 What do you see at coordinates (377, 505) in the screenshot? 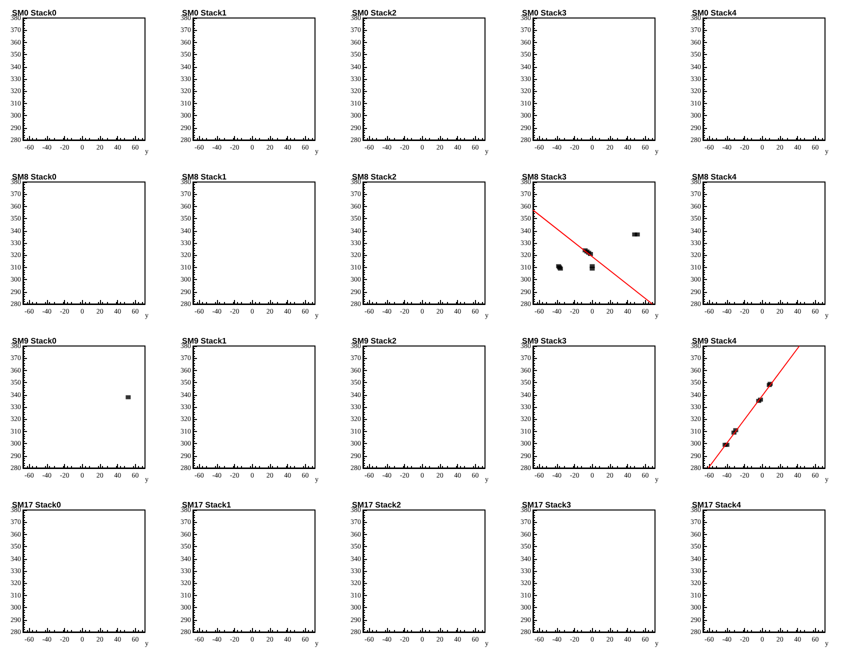
I see `chart-title: SM17 Stack2` at bounding box center [377, 505].